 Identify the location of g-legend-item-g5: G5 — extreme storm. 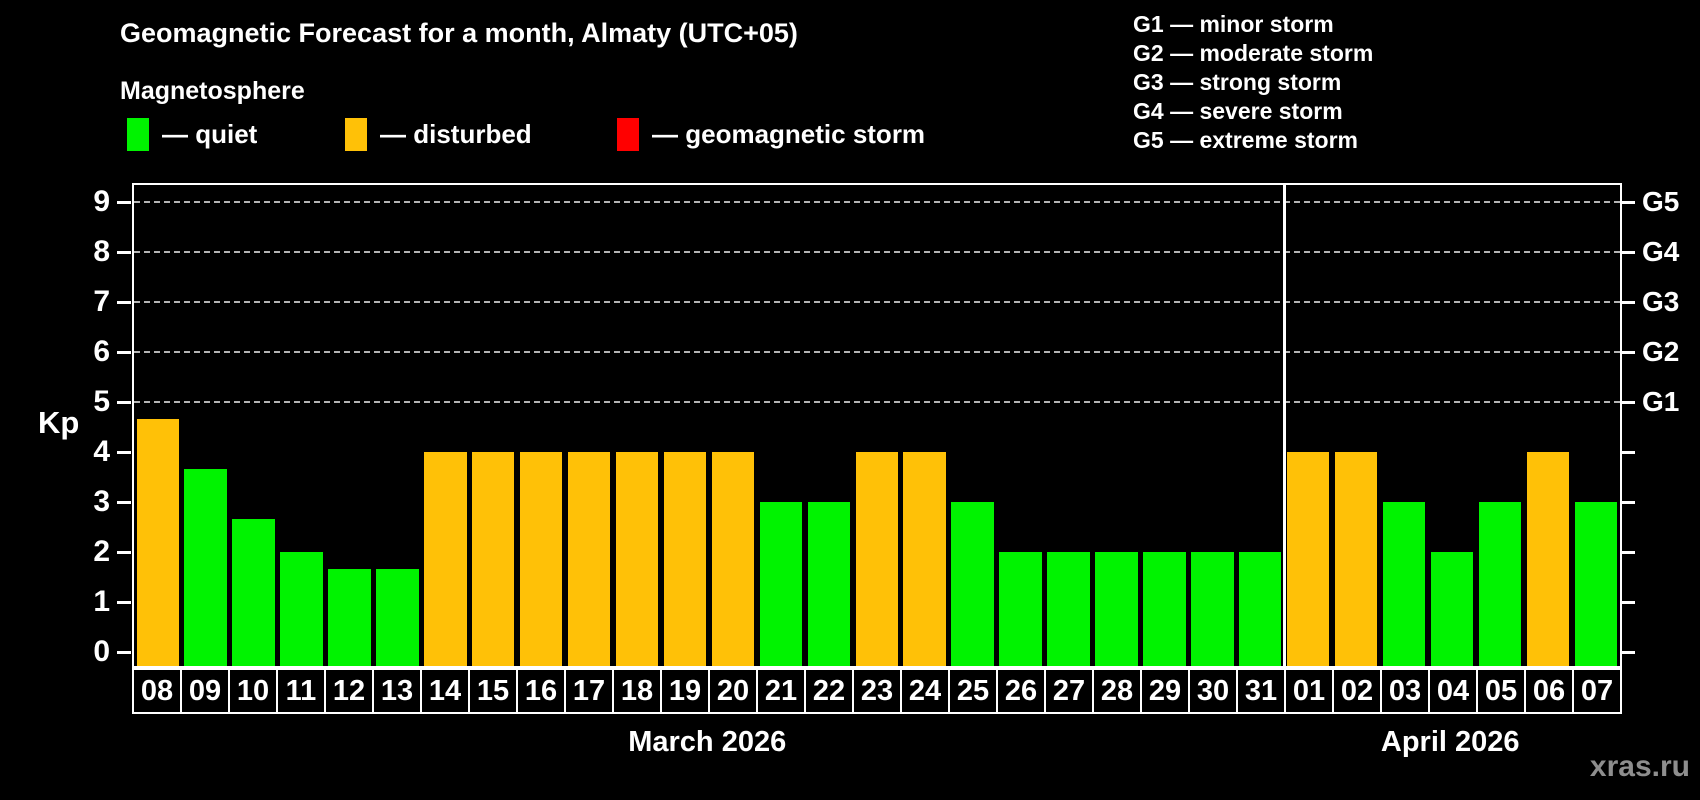
(1245, 140).